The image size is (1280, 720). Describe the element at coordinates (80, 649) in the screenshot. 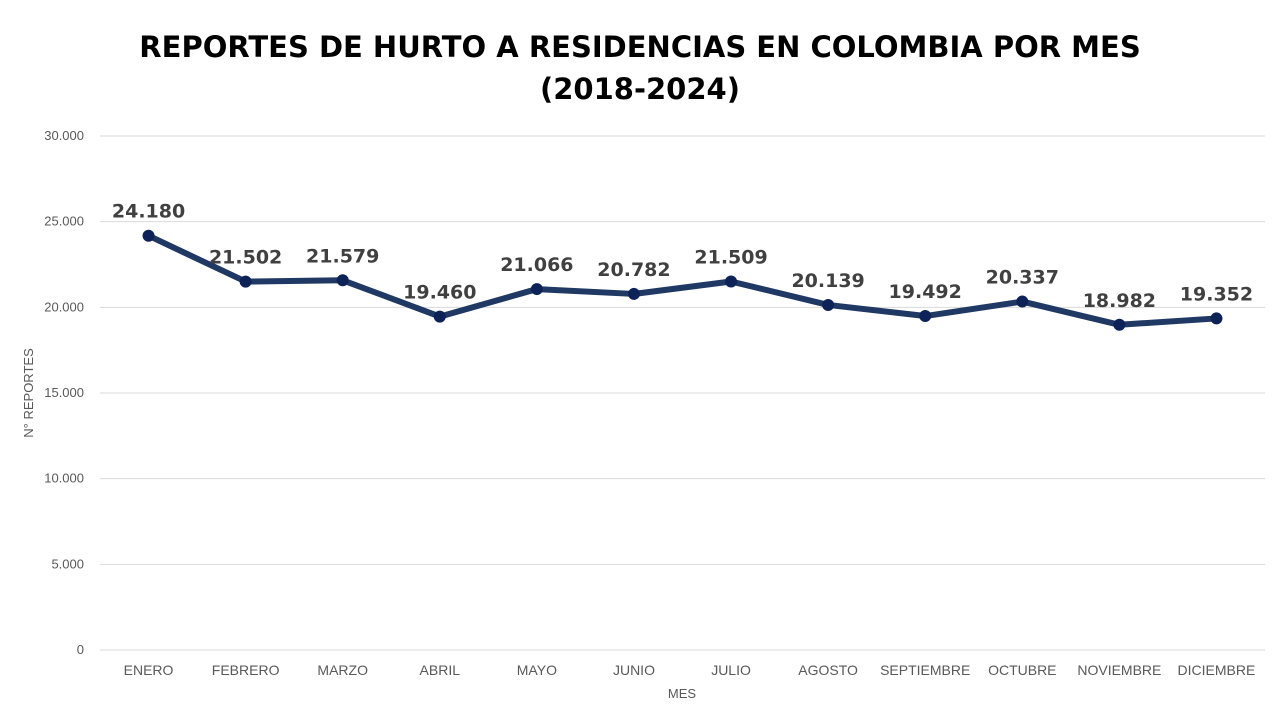

I see `y-tick-label: 0` at that location.